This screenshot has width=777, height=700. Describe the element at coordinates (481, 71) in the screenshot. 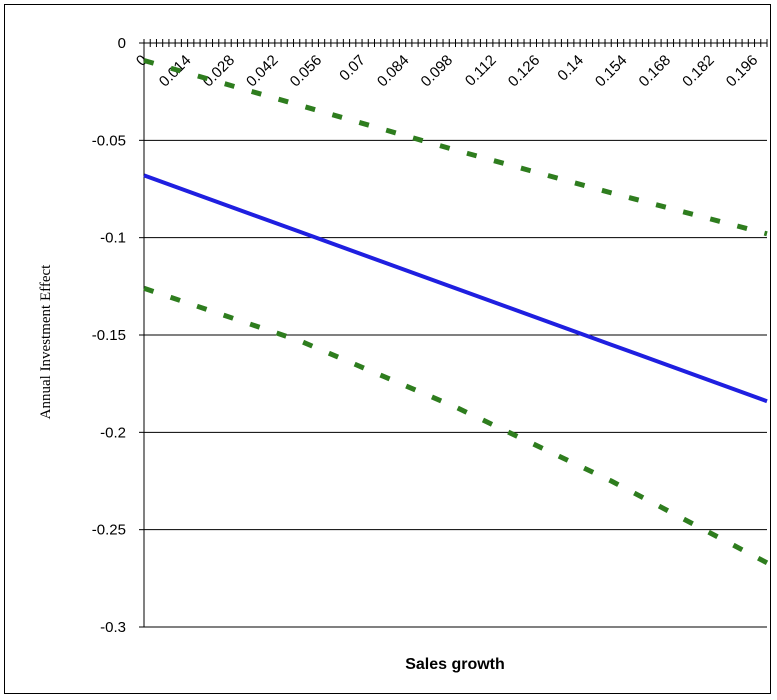

I see `x-tick-label: 0.112` at that location.